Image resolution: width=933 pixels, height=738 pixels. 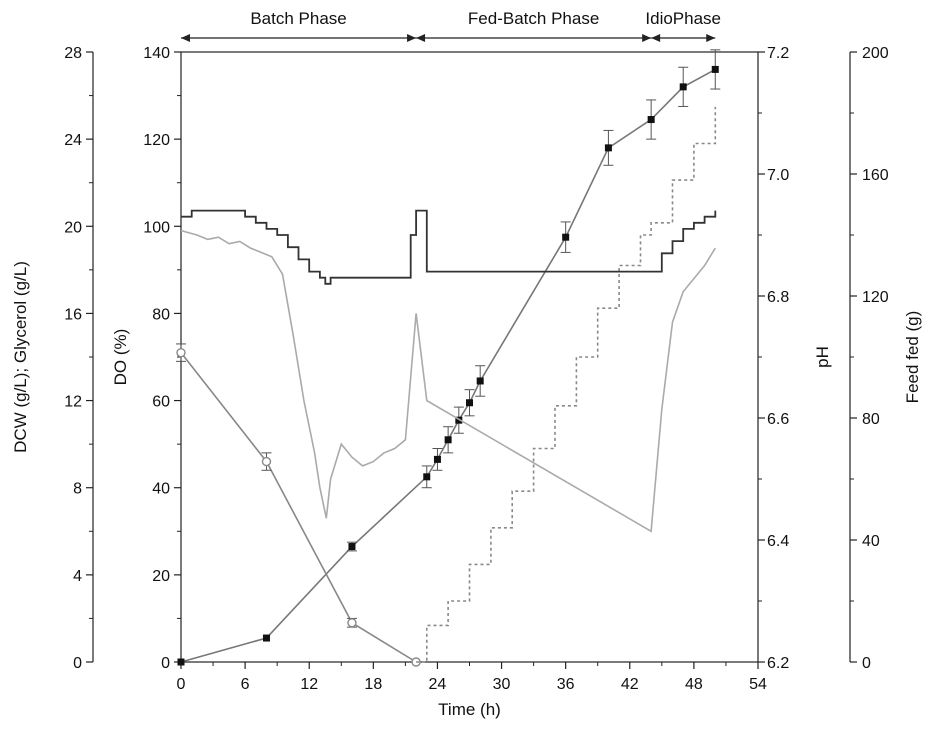 What do you see at coordinates (875, 53) in the screenshot?
I see `feed-tick-label-5: 200` at bounding box center [875, 53].